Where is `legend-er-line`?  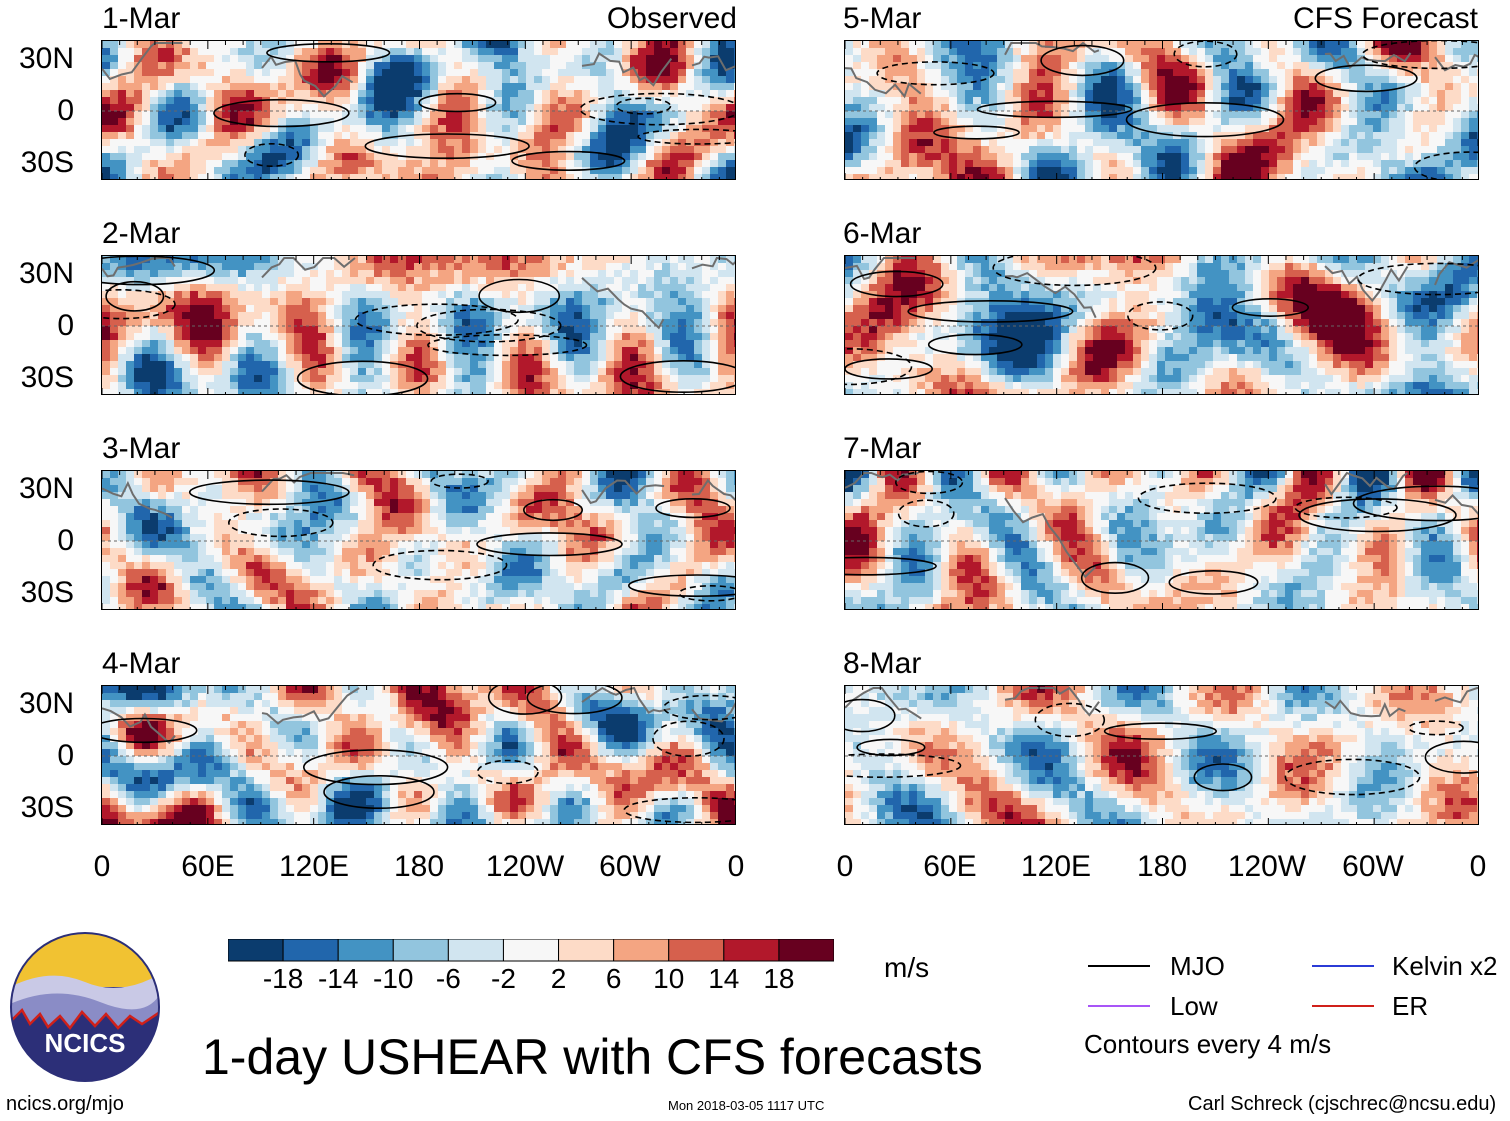 legend-er-line is located at coordinates (1343, 1006).